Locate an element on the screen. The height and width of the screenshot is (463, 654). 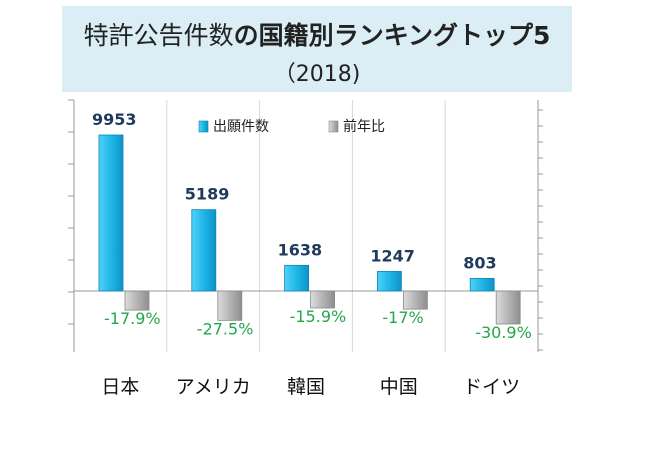
percent-label: -17.9% is located at coordinates (132, 318).